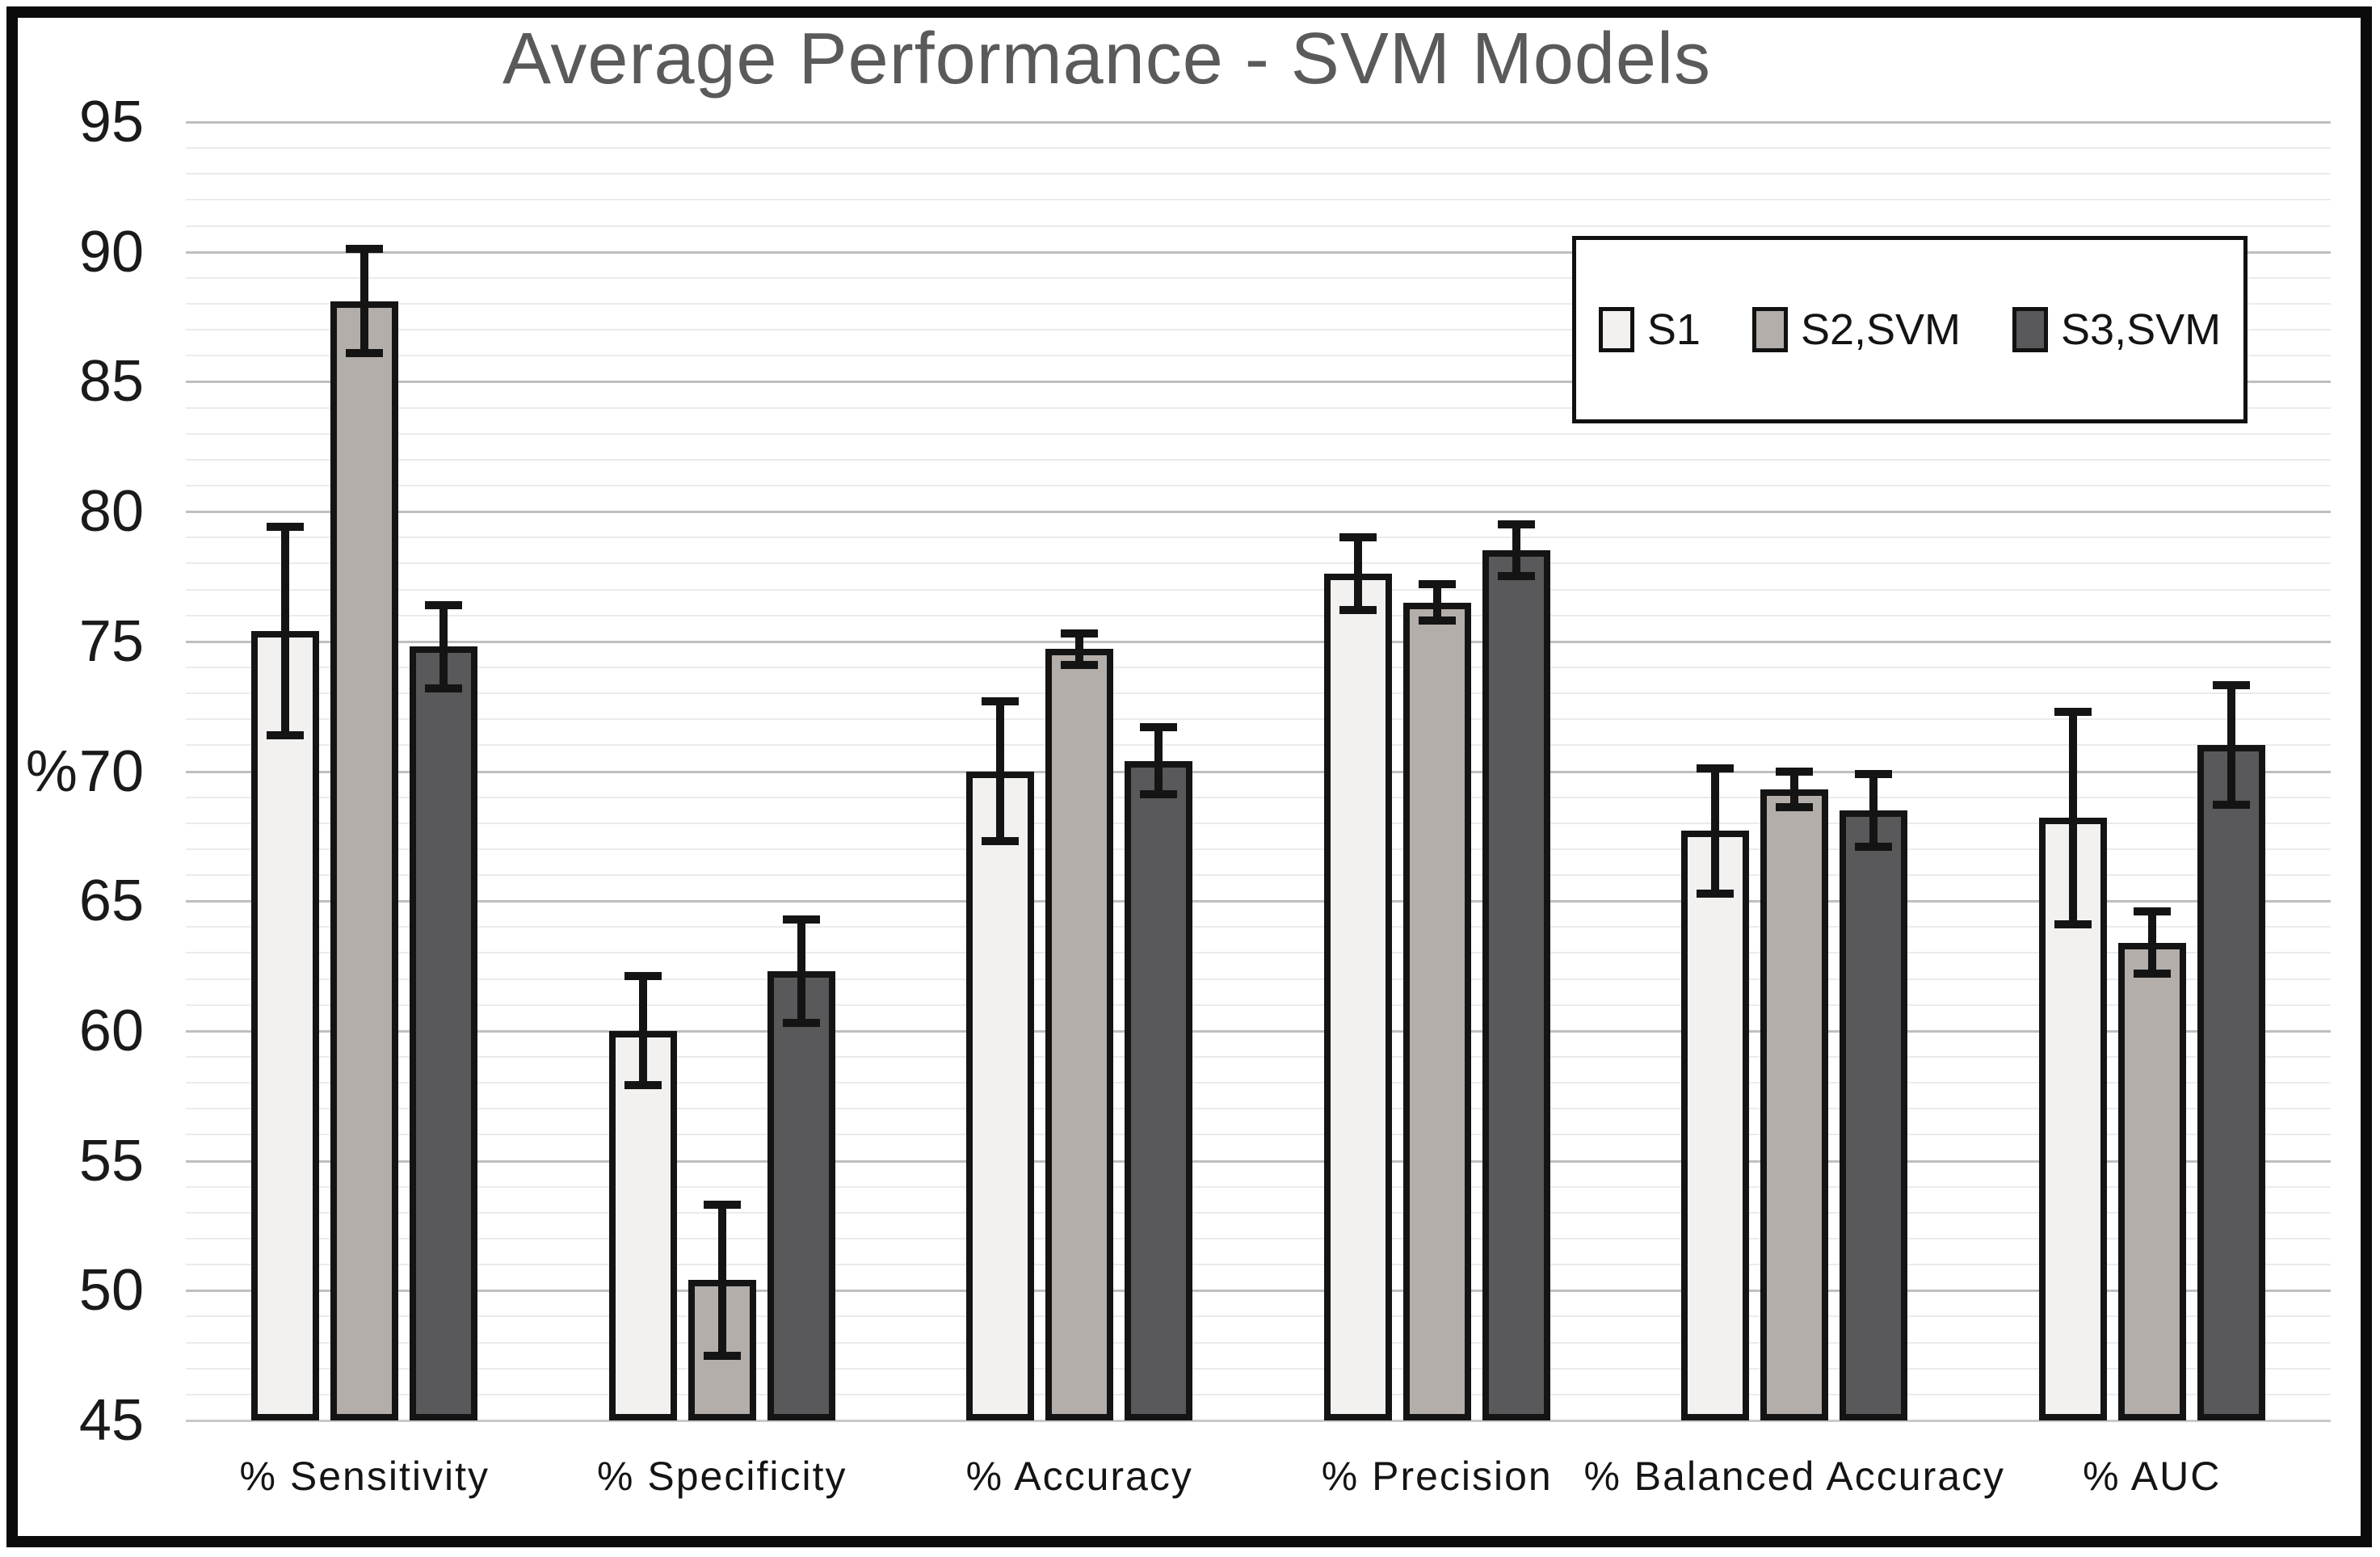  Describe the element at coordinates (1000, 771) in the screenshot. I see `error-bar-s1-accuracy` at that location.